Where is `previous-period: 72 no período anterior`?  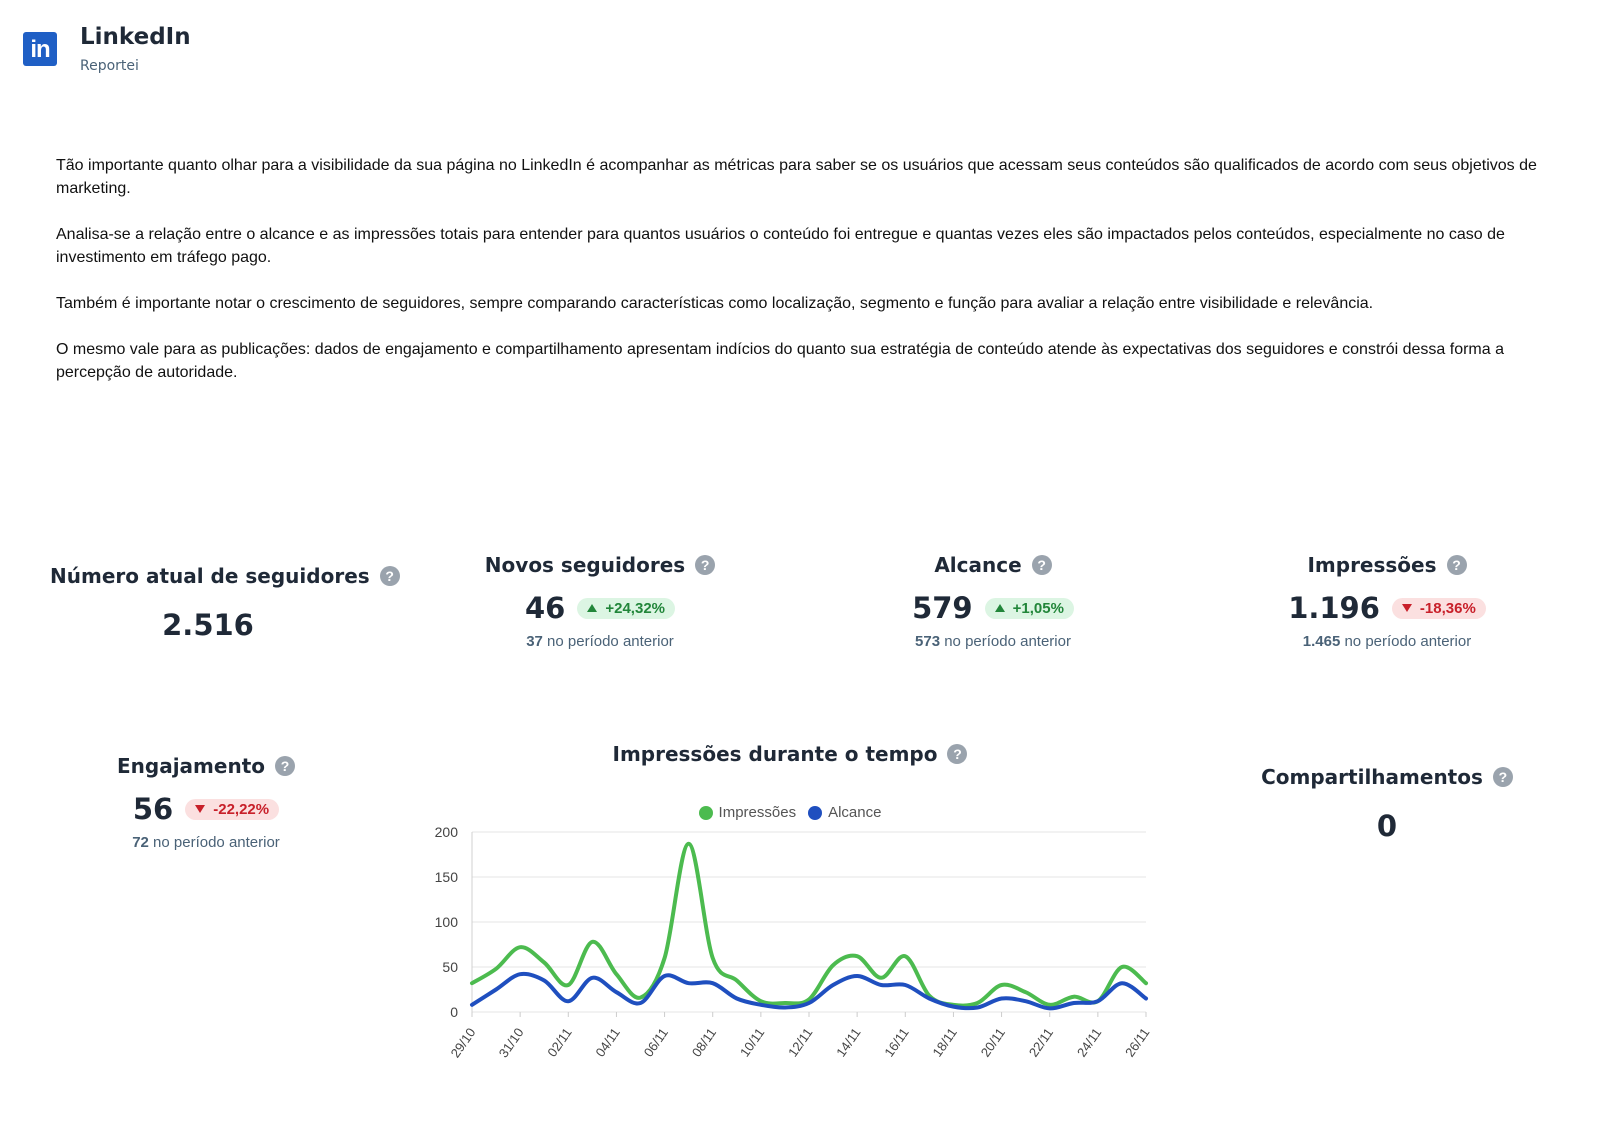
previous-period: 72 no período anterior is located at coordinates (206, 842).